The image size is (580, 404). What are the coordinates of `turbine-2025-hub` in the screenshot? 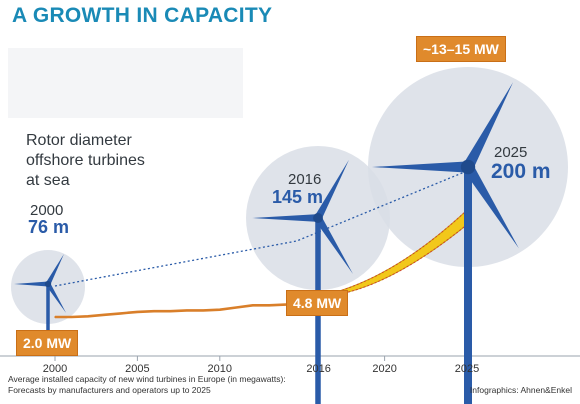 It's located at (468, 167).